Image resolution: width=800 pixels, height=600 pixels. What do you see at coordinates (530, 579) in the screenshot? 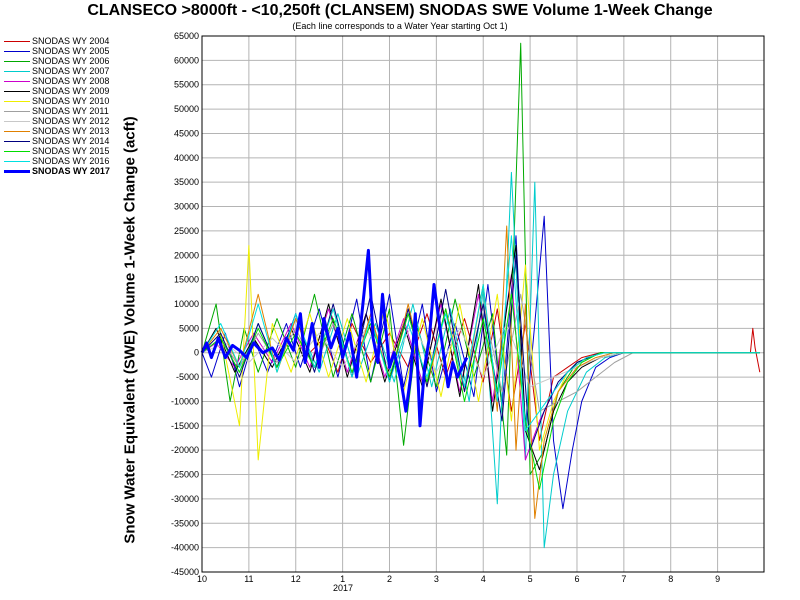
I see `x-tick-label: 5` at bounding box center [530, 579].